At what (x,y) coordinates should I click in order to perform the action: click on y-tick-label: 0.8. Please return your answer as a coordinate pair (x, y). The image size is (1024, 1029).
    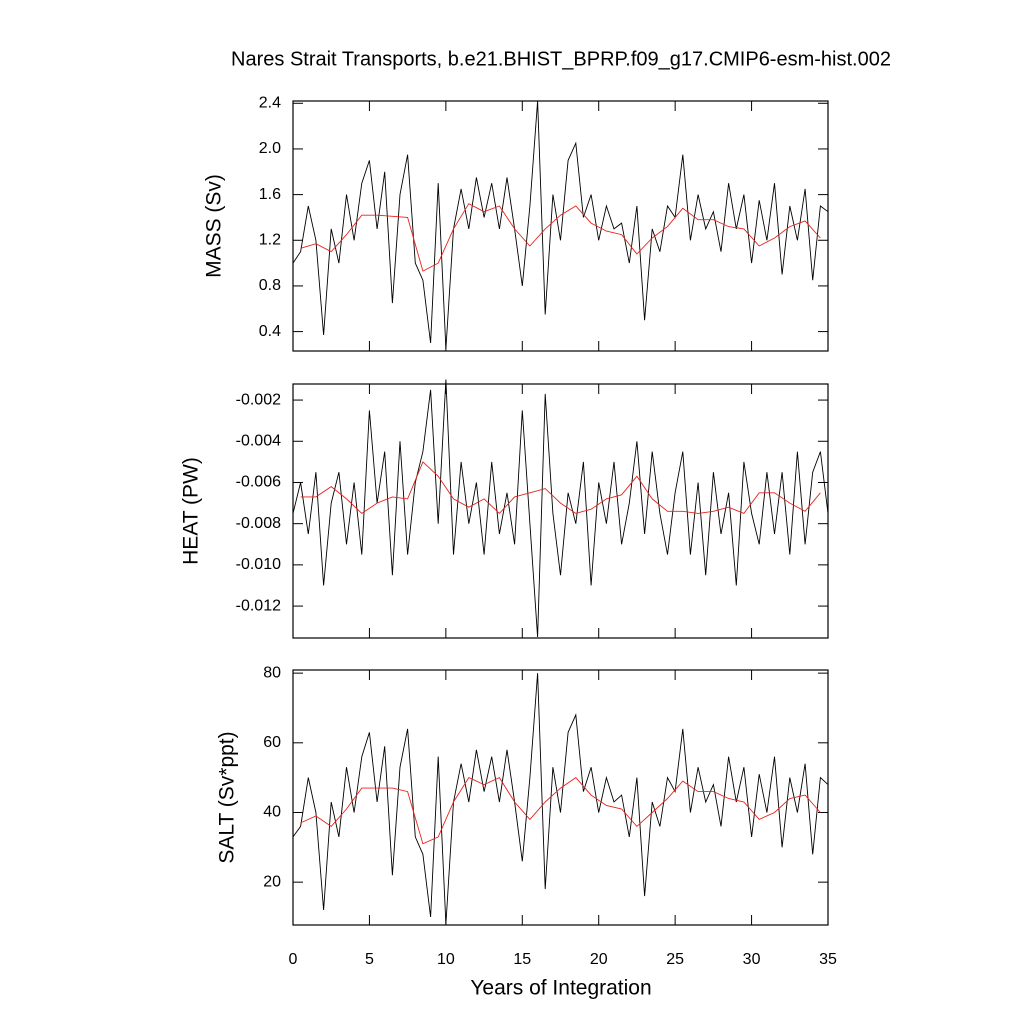
    Looking at the image, I should click on (270, 285).